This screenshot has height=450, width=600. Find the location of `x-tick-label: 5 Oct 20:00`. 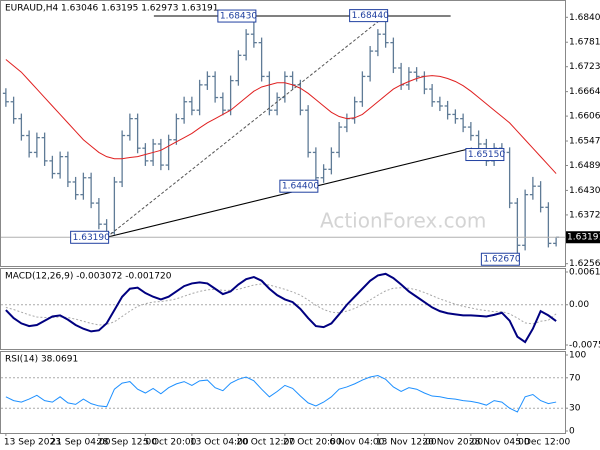

x-tick-label: 5 Oct 20:00 is located at coordinates (169, 443).